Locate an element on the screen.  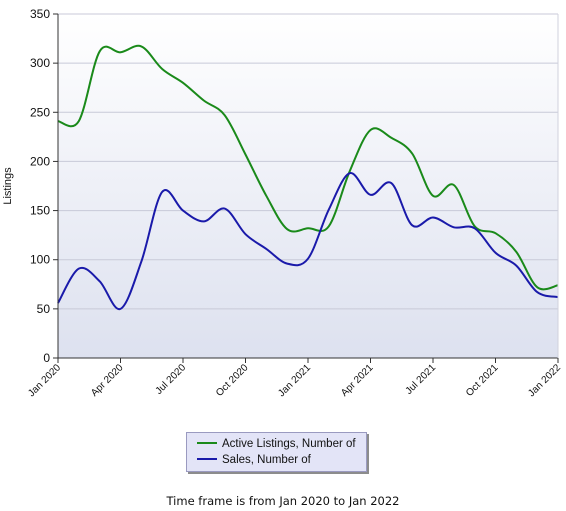
legend-label: Sales, Number of is located at coordinates (266, 460).